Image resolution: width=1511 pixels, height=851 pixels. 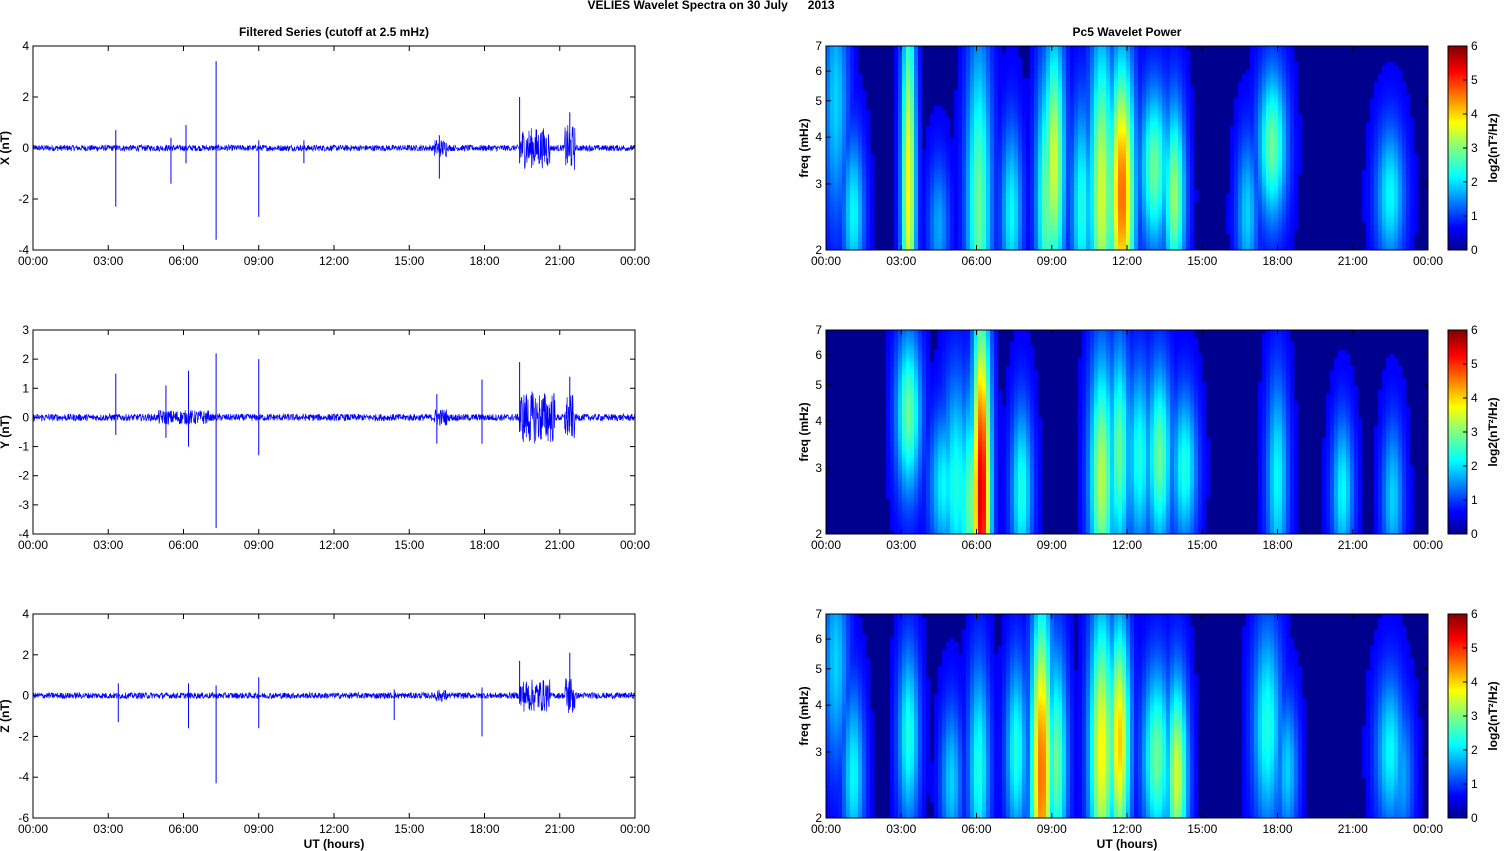 What do you see at coordinates (334, 148) in the screenshot?
I see `plot-frame` at bounding box center [334, 148].